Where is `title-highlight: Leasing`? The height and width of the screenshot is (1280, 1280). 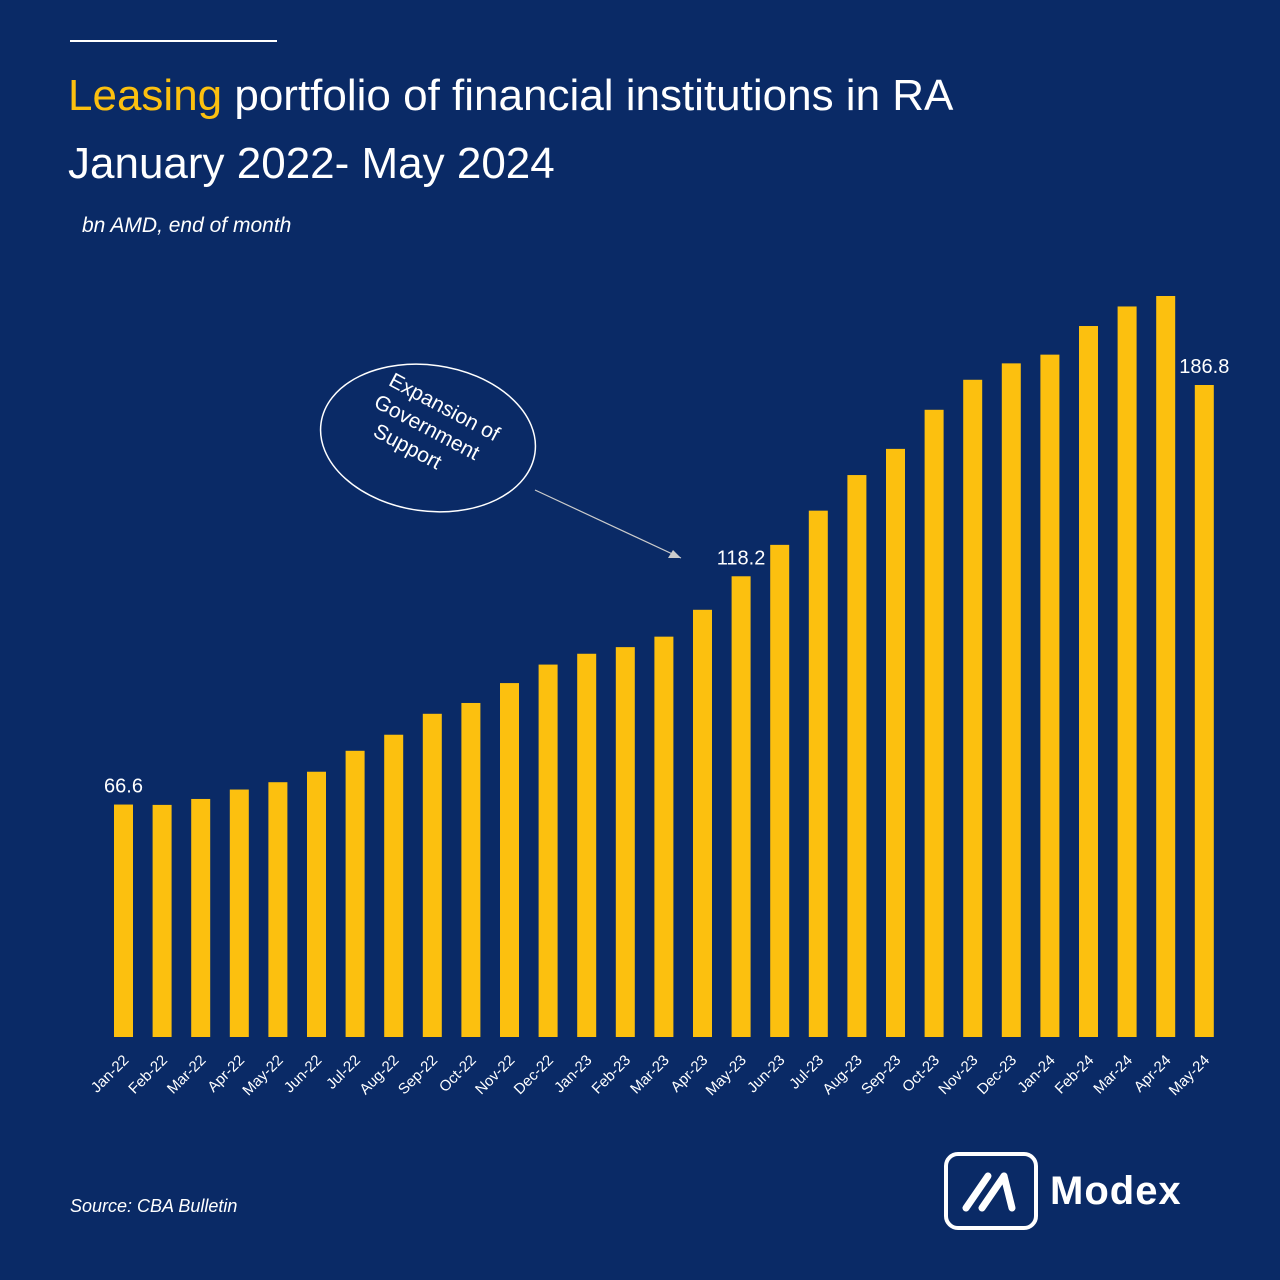 title-highlight: Leasing is located at coordinates (145, 95).